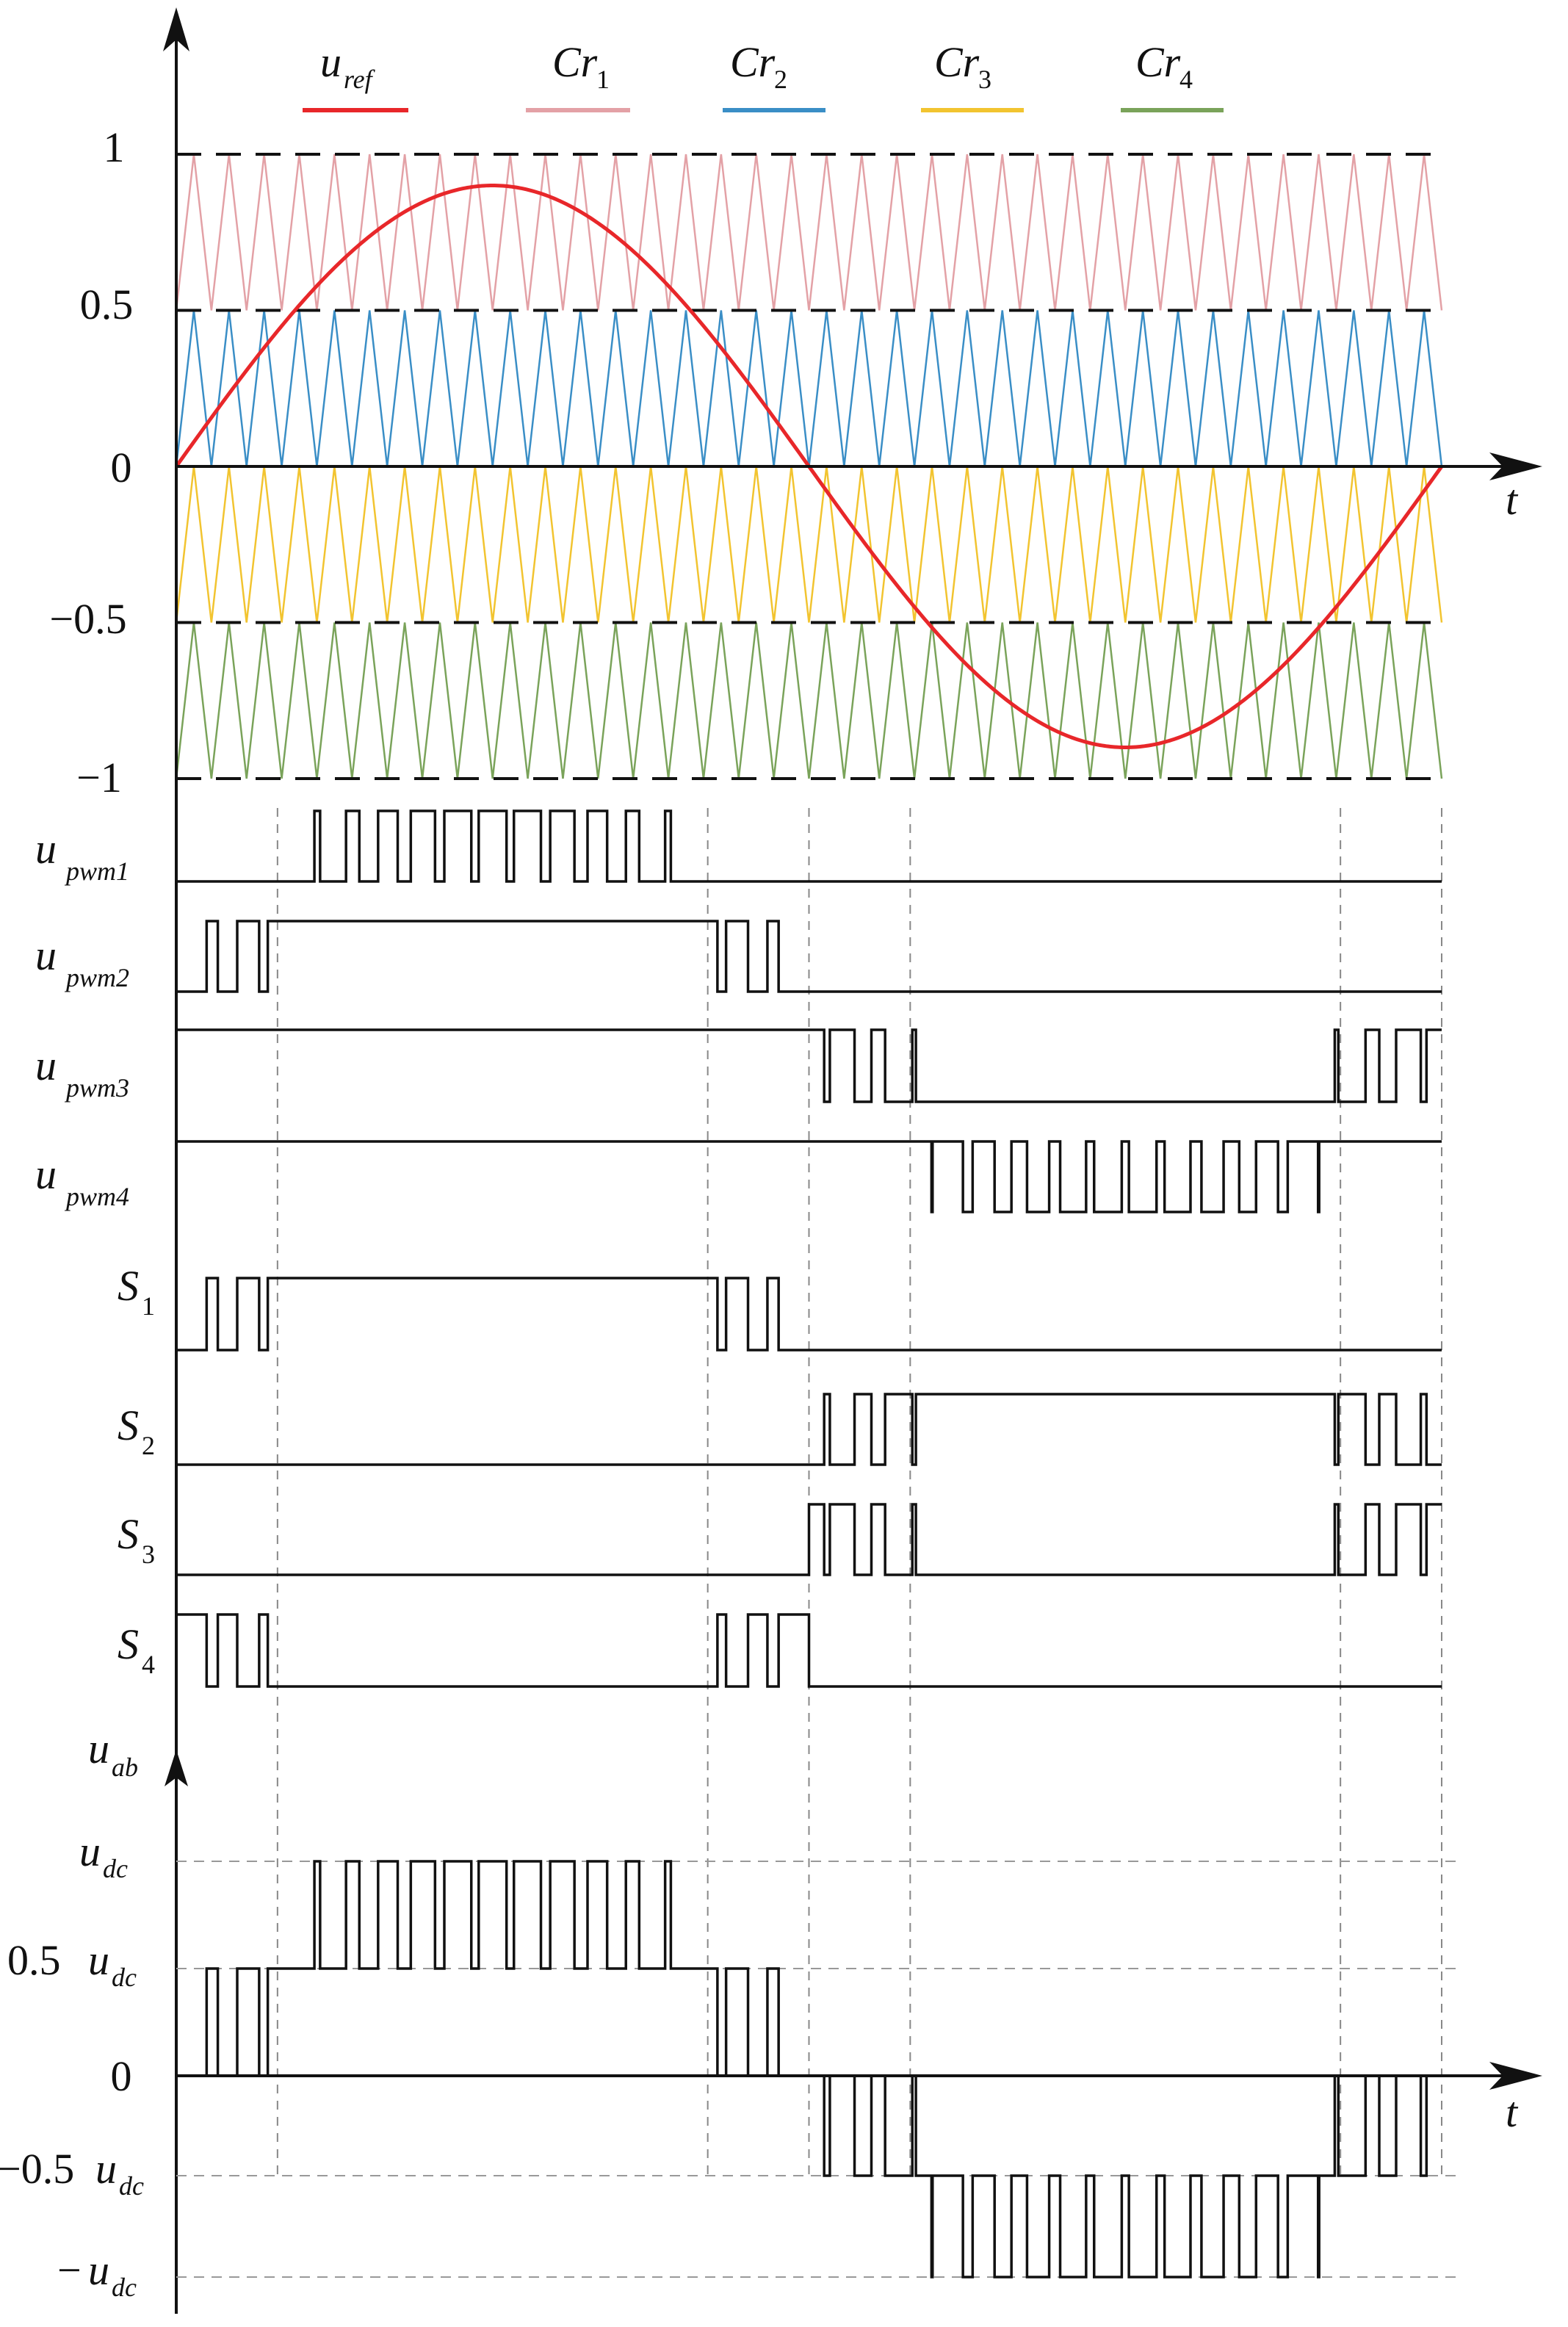 The image size is (1568, 2327). What do you see at coordinates (753, 62) in the screenshot?
I see `legend-label-cr2: Cr` at bounding box center [753, 62].